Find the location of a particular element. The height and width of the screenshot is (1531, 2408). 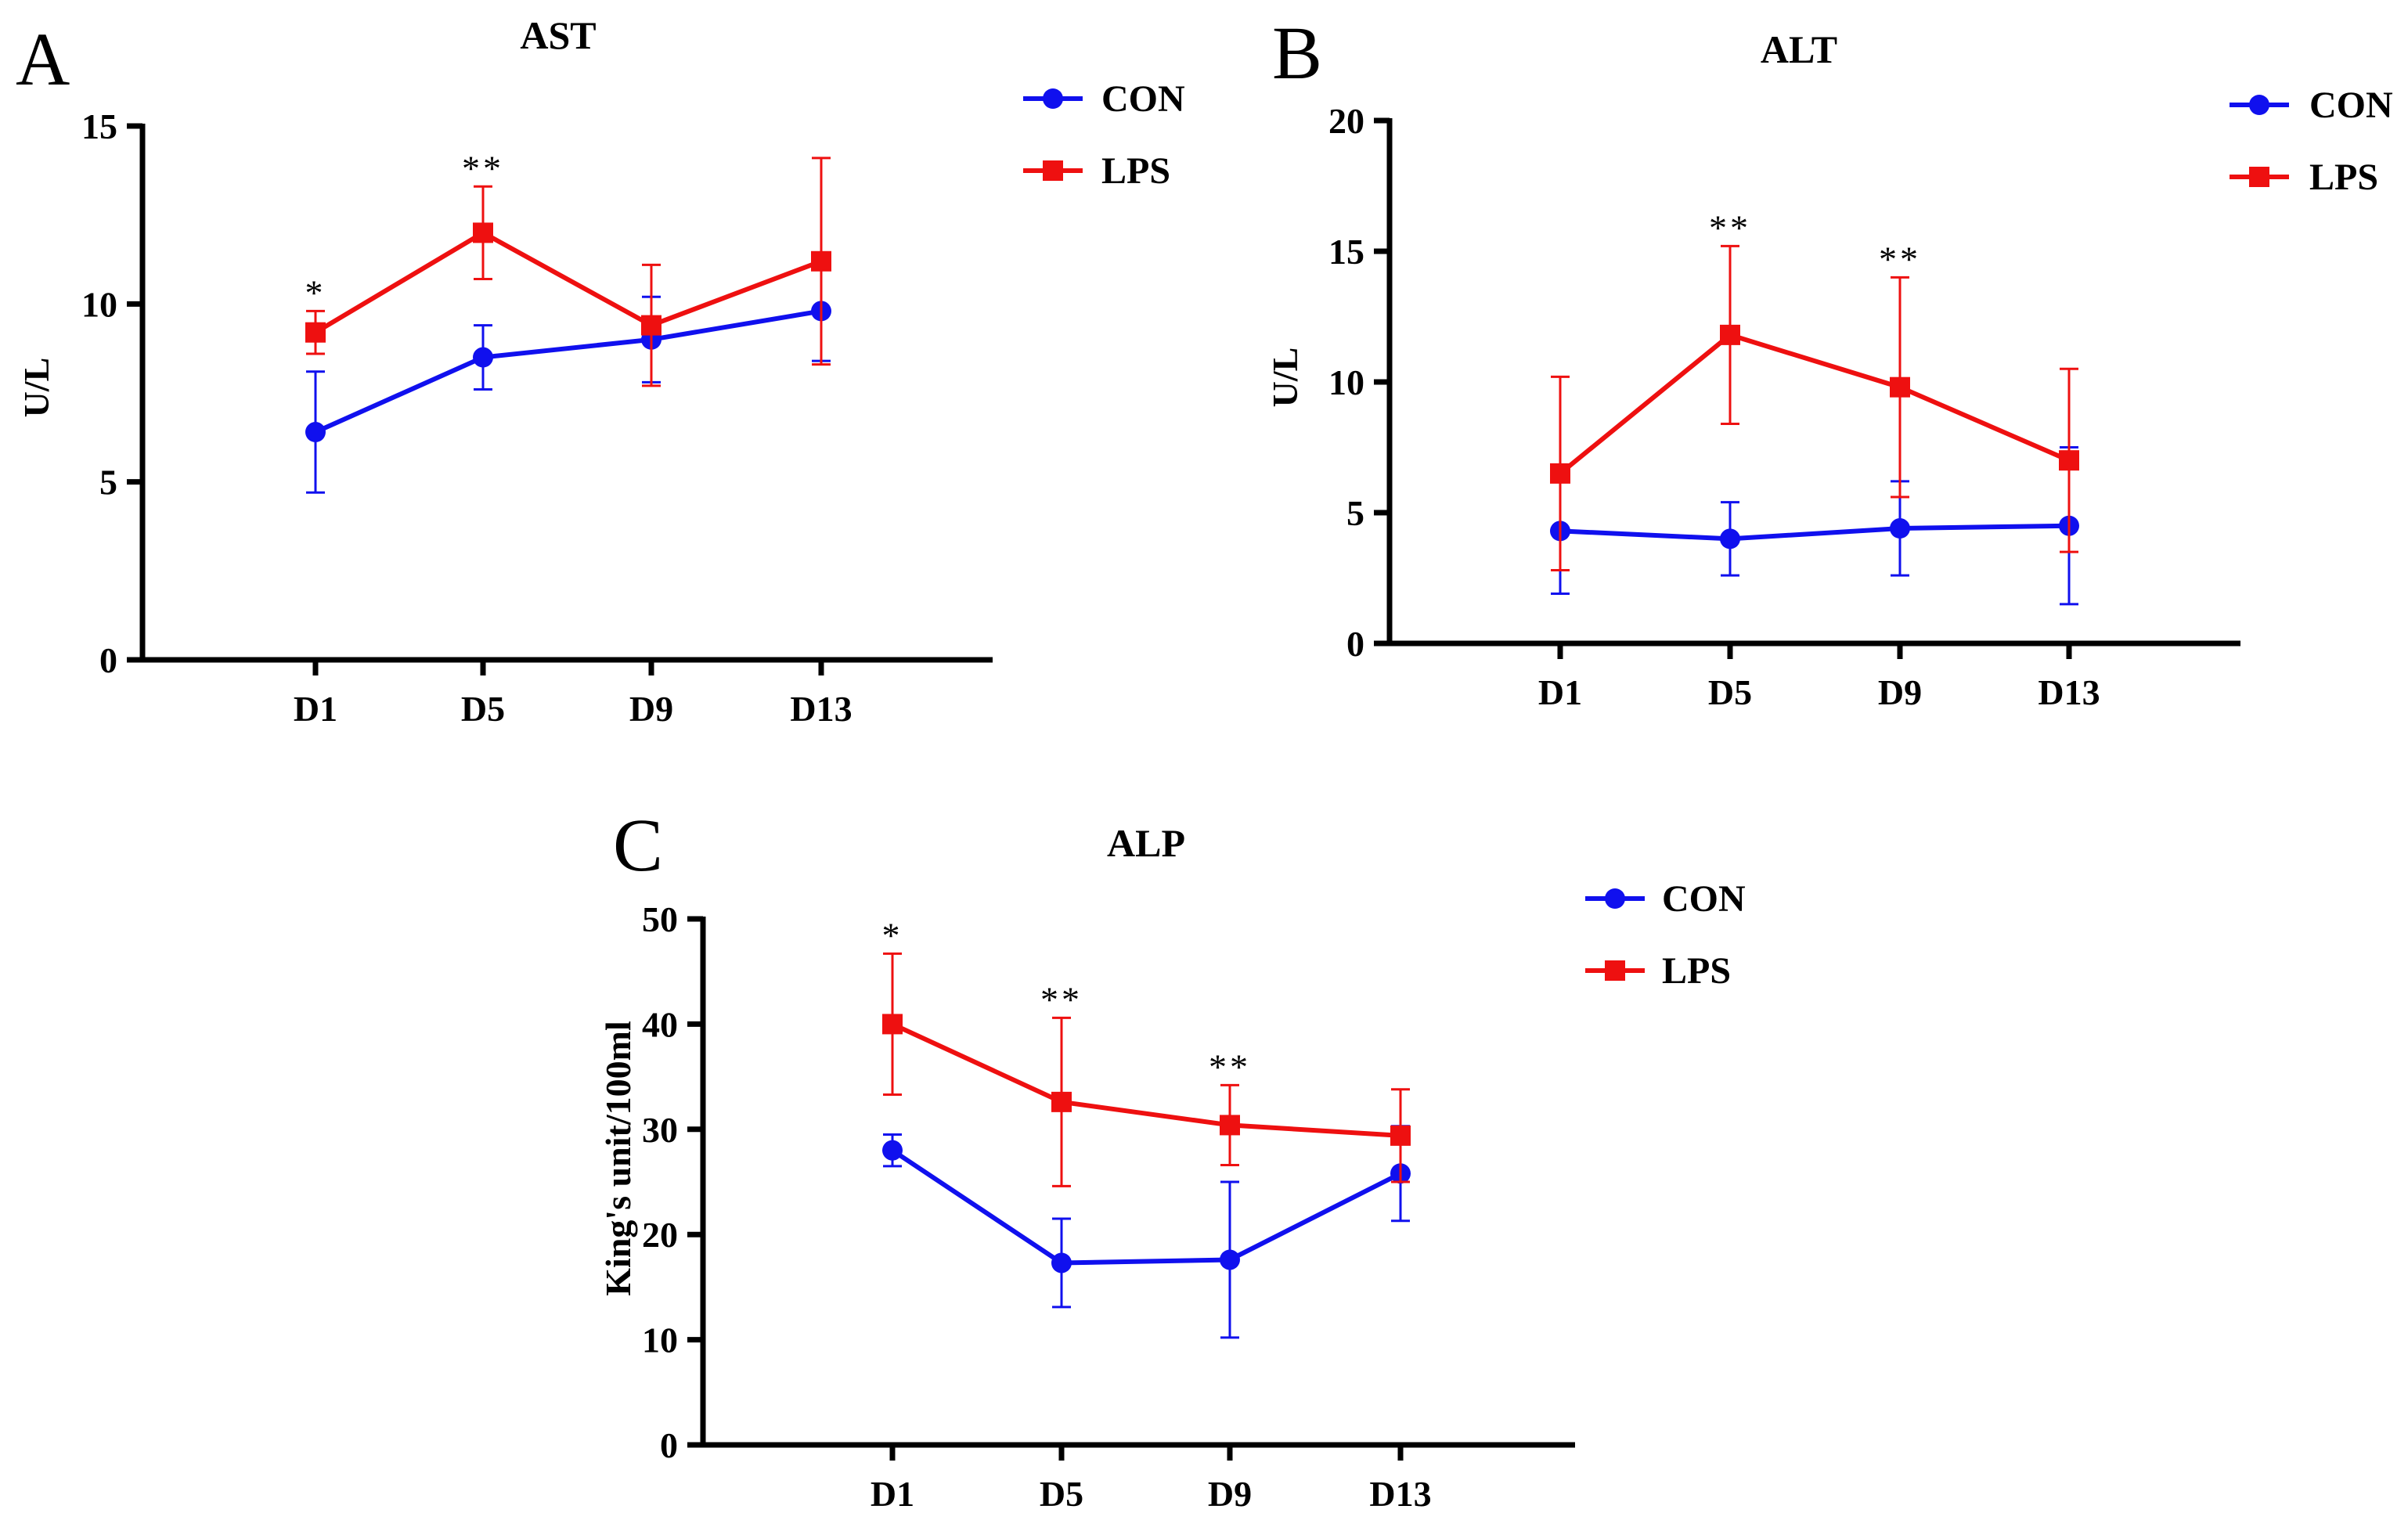

x-tick-label-a: D9 is located at coordinates (651, 709).